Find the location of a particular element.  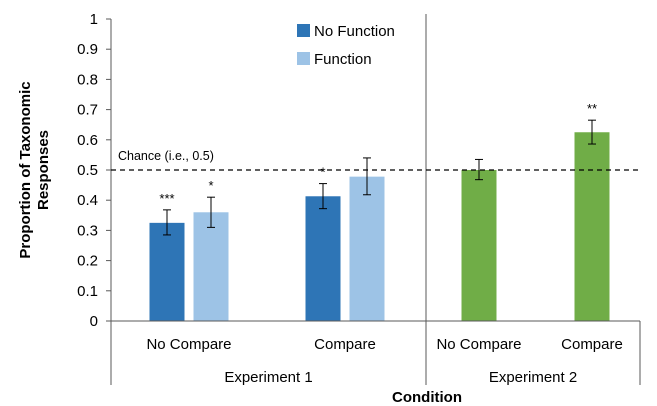

y-tick-label: 0 is located at coordinates (94, 321).